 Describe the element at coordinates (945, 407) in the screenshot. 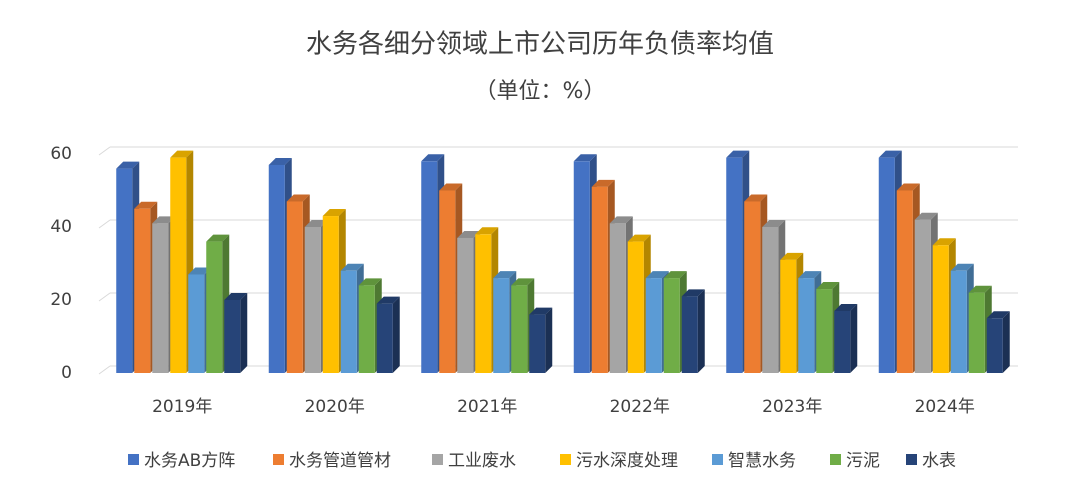

I see `x-tick-label: 2024年` at that location.